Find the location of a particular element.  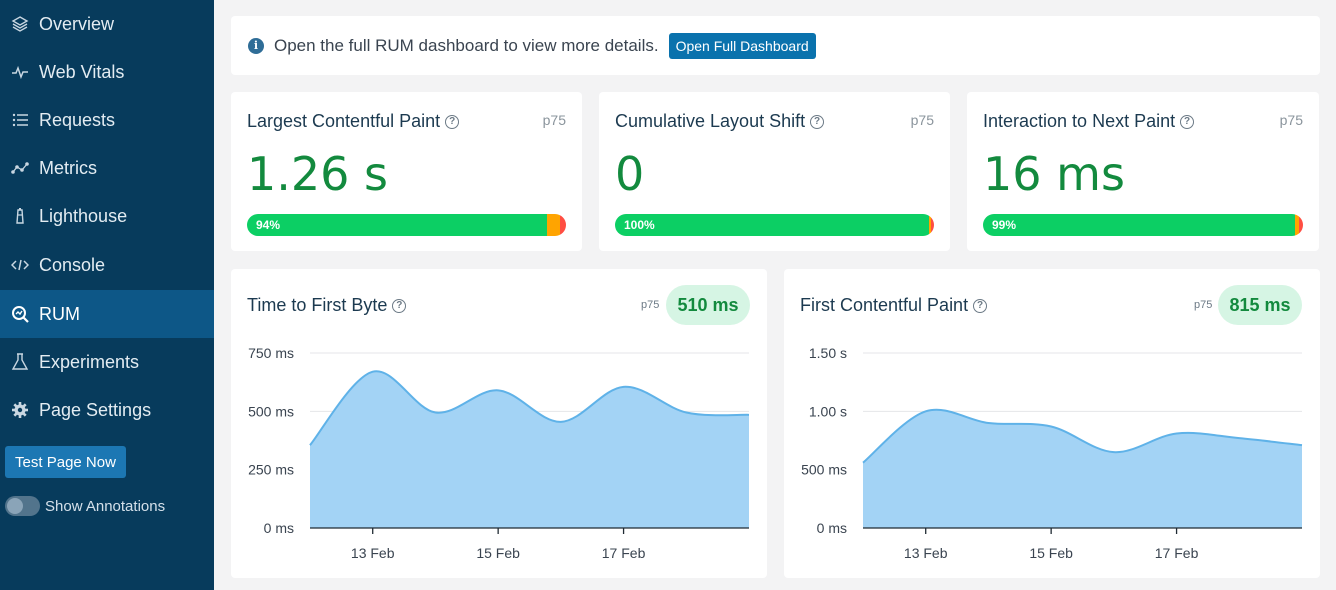

show-annotations-label: Show Annotations is located at coordinates (105, 506).